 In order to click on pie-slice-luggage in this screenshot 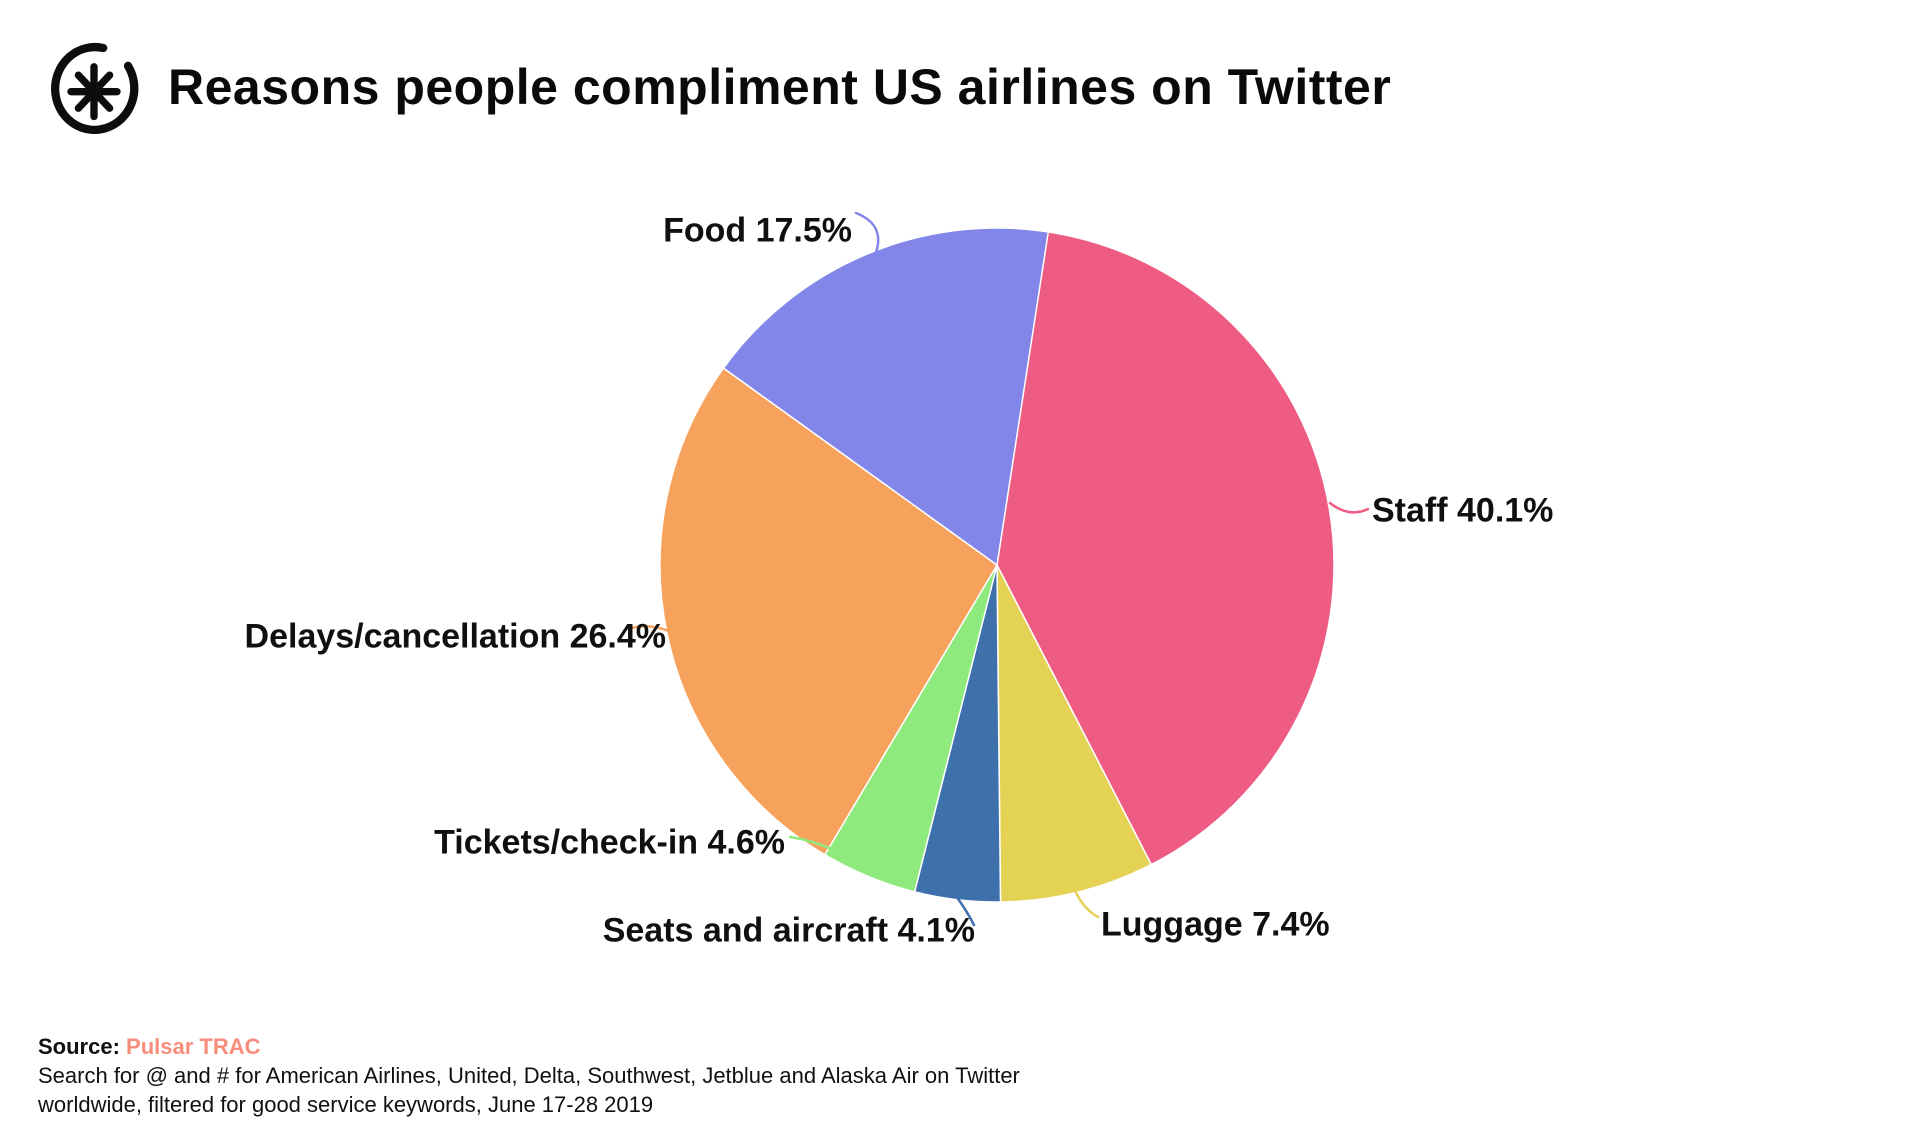, I will do `click(1074, 733)`.